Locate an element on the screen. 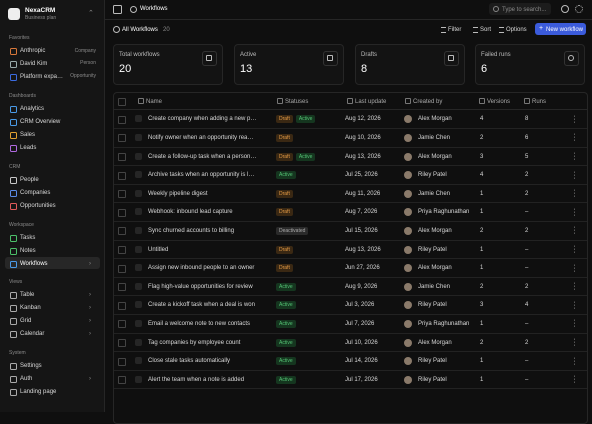  column-header: Created by is located at coordinates (428, 101).